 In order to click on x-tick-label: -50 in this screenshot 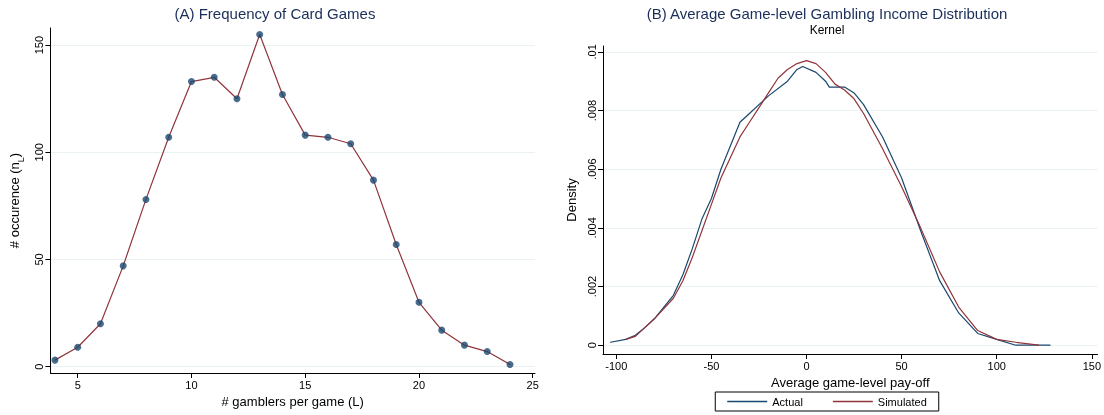, I will do `click(711, 365)`.